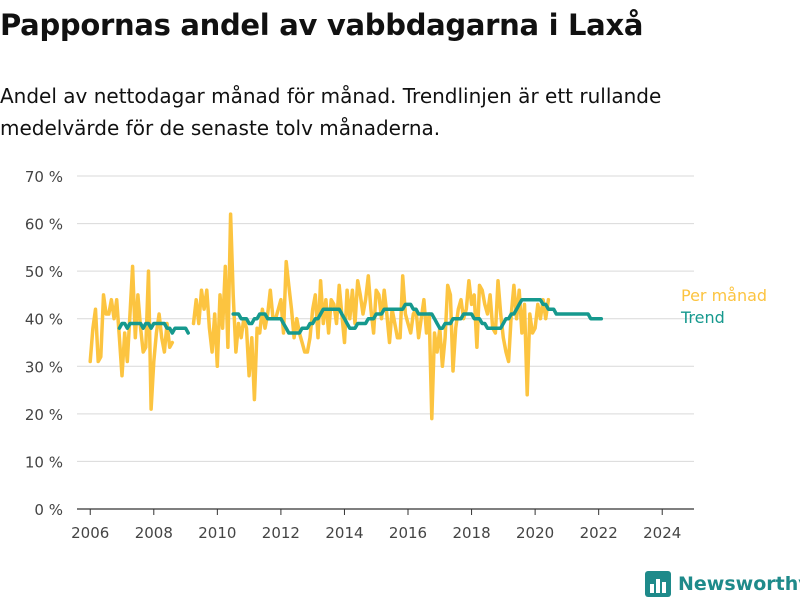 This screenshot has height=600, width=800. Describe the element at coordinates (723, 306) in the screenshot. I see `legend: Per månad Trend` at that location.